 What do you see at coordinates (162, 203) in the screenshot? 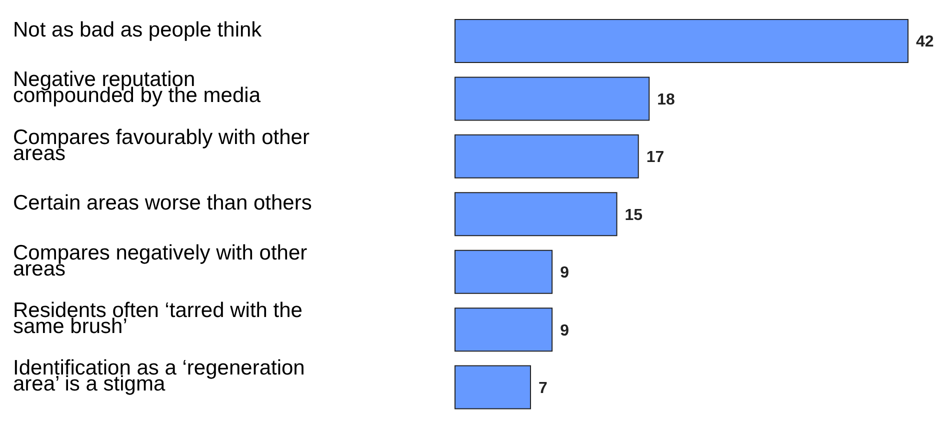
I see `y-tick-label: Certain areas worse than others` at bounding box center [162, 203].